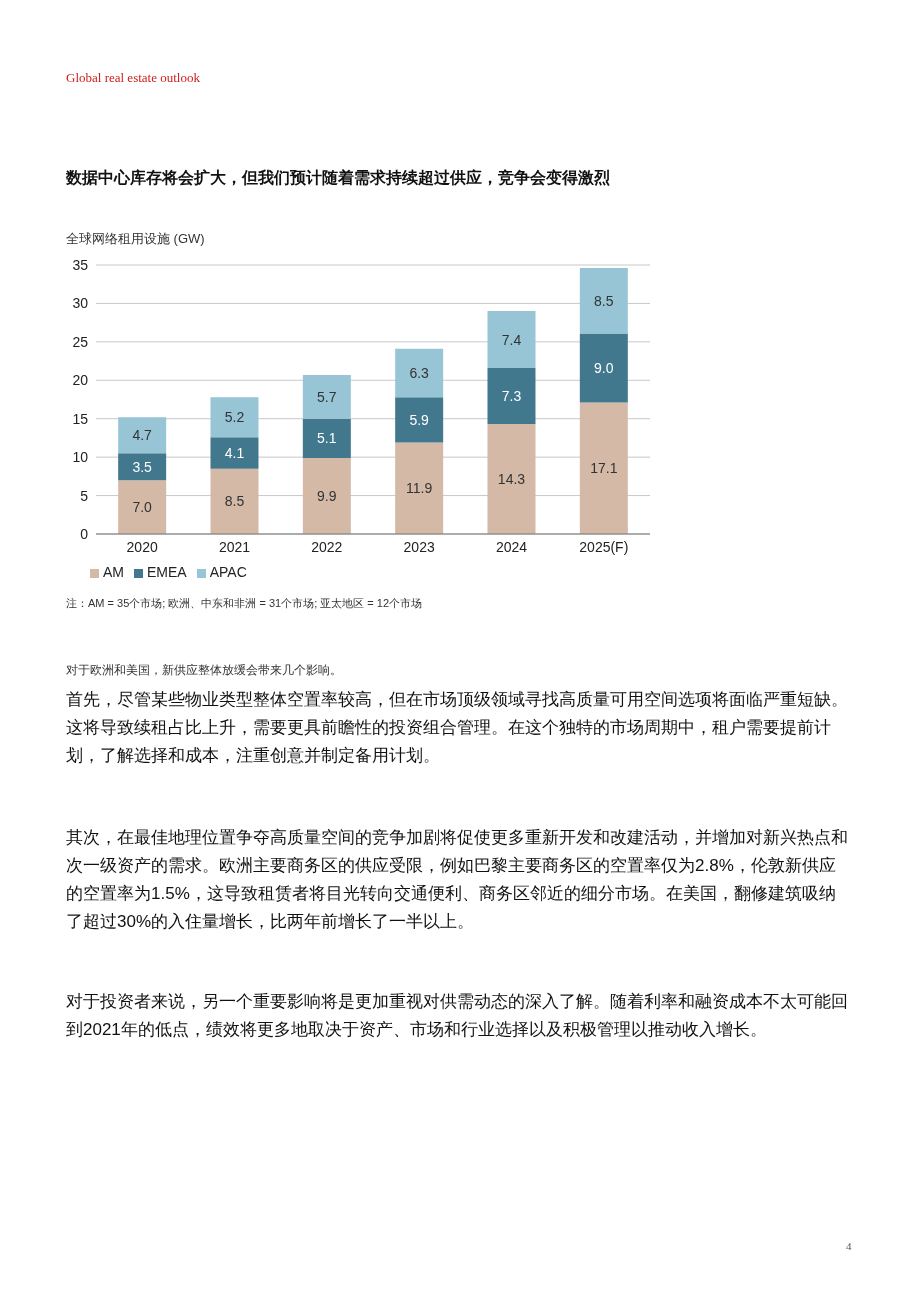 The image size is (920, 1302). Describe the element at coordinates (419, 546) in the screenshot. I see `x-tick-label: 2023` at that location.